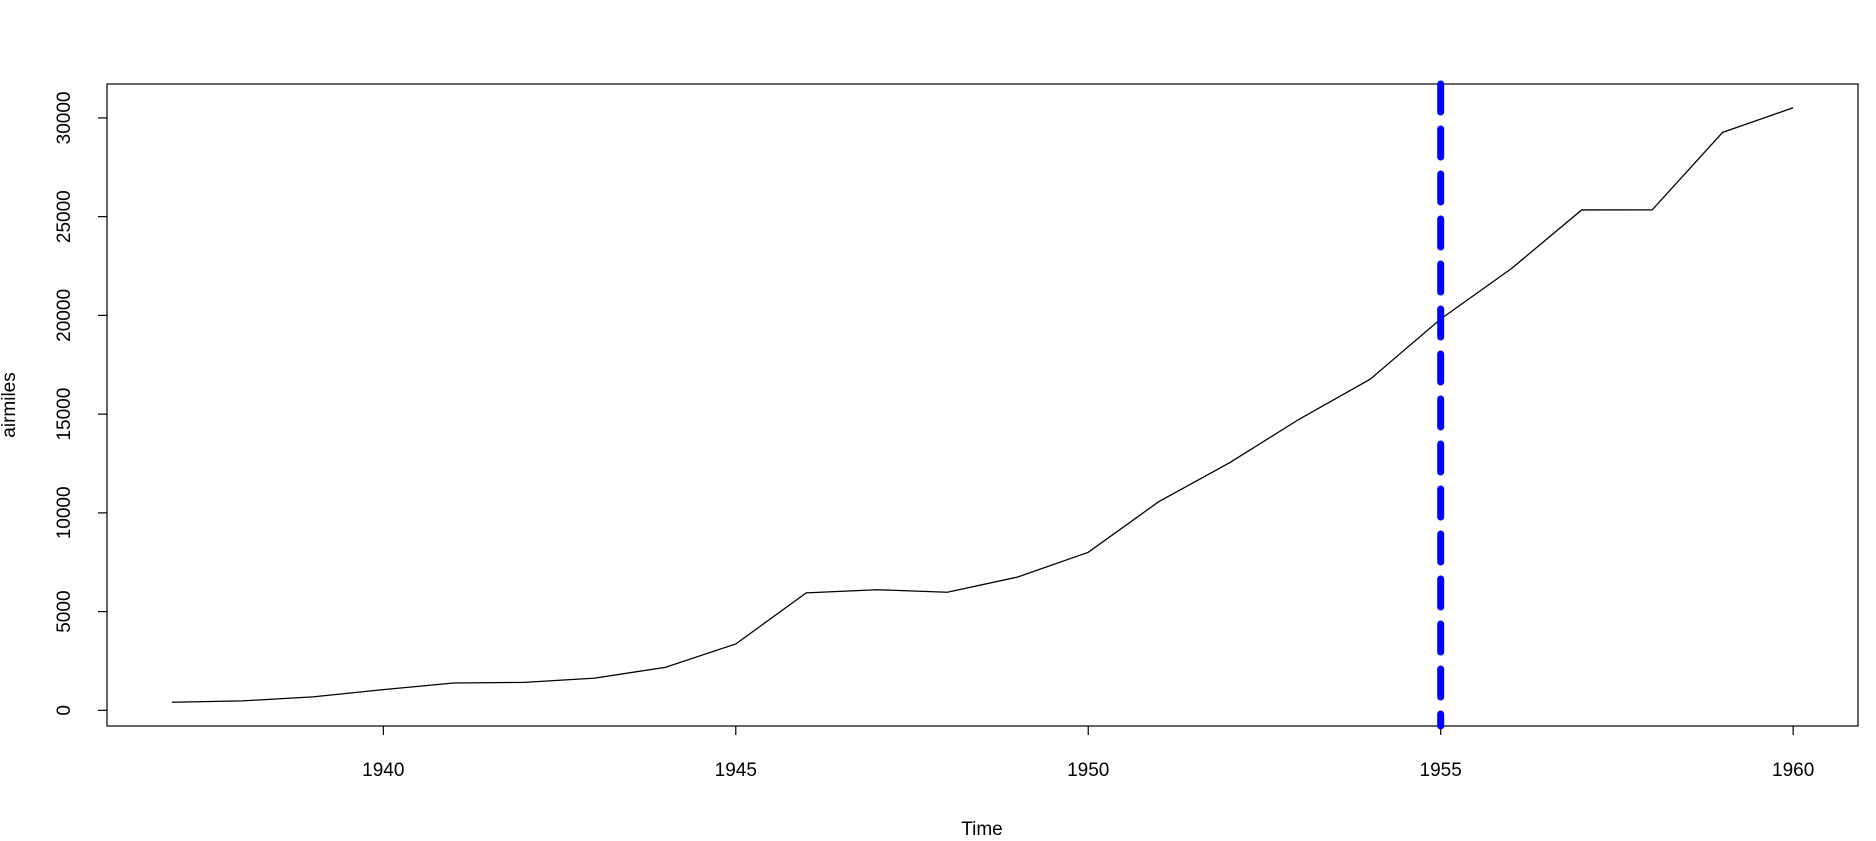  I want to click on y-tick-label: 30000, so click(64, 118).